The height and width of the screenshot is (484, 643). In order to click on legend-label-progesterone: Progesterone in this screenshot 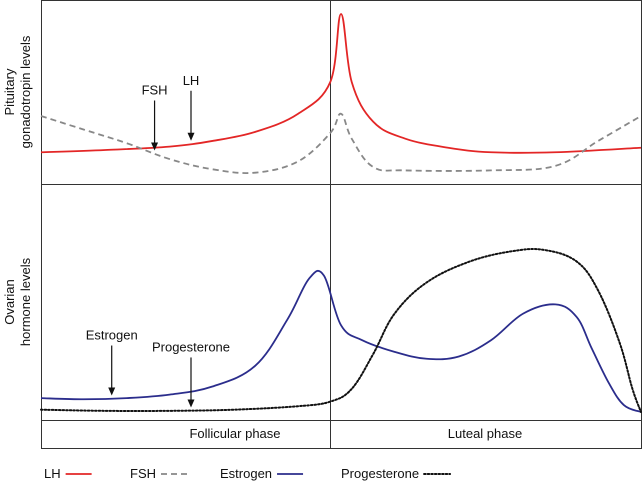, I will do `click(380, 473)`.